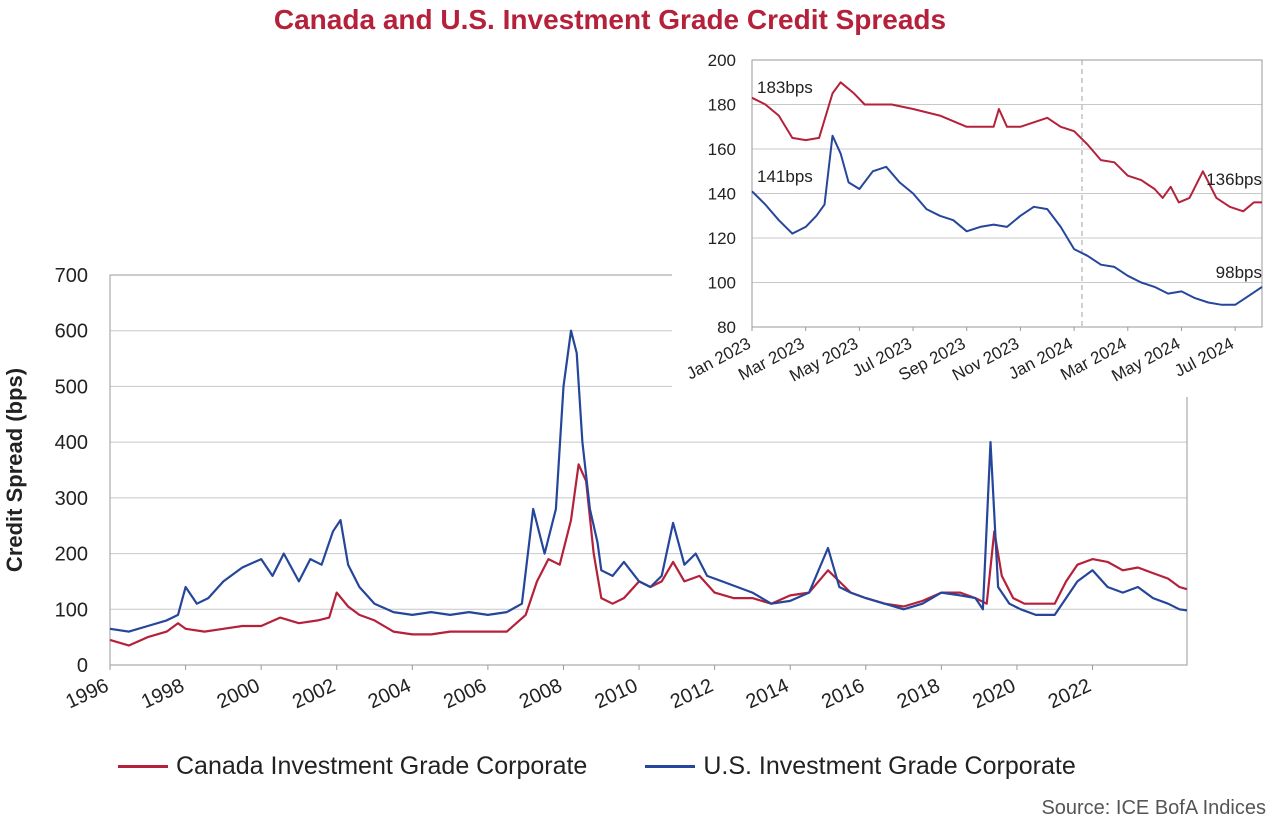 The image size is (1272, 825). What do you see at coordinates (71, 499) in the screenshot?
I see `y-tick-label: 300` at bounding box center [71, 499].